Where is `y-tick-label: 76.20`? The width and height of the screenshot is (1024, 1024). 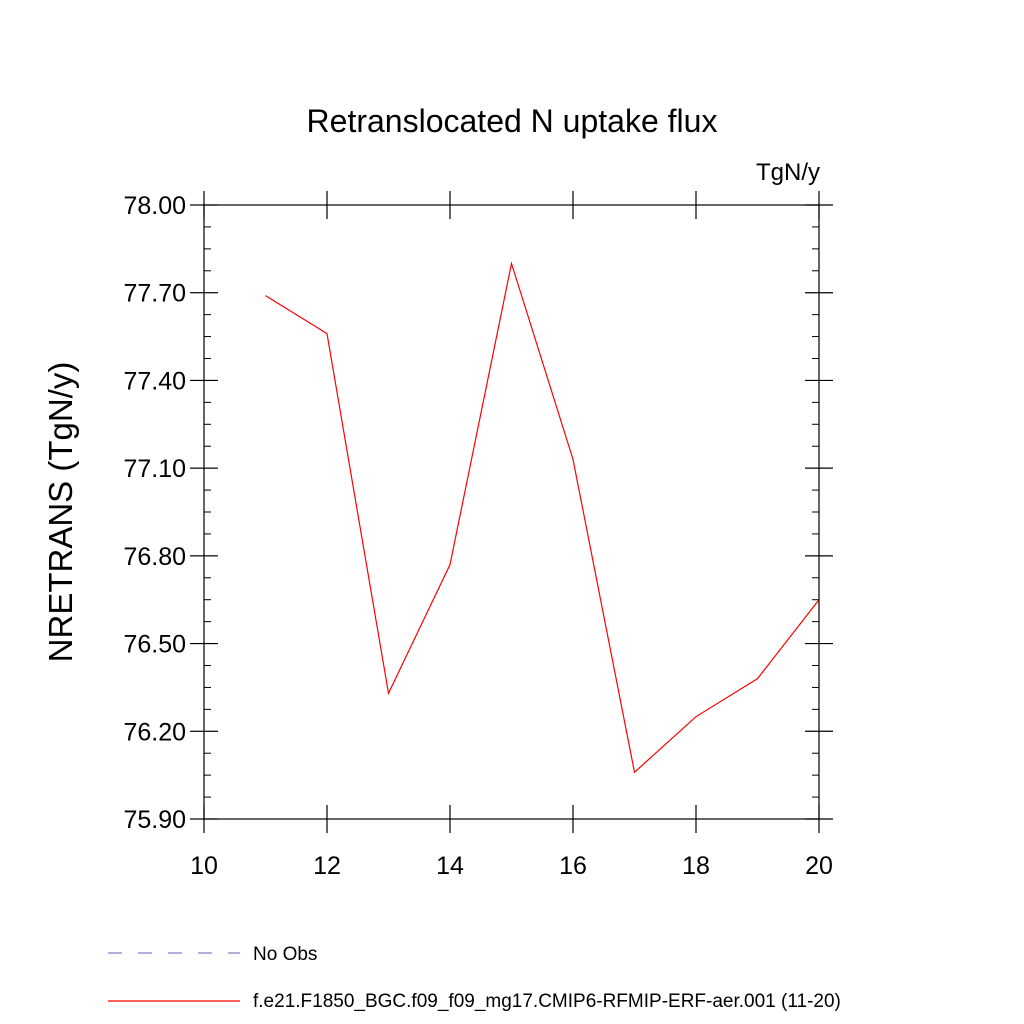 y-tick-label: 76.20 is located at coordinates (154, 732).